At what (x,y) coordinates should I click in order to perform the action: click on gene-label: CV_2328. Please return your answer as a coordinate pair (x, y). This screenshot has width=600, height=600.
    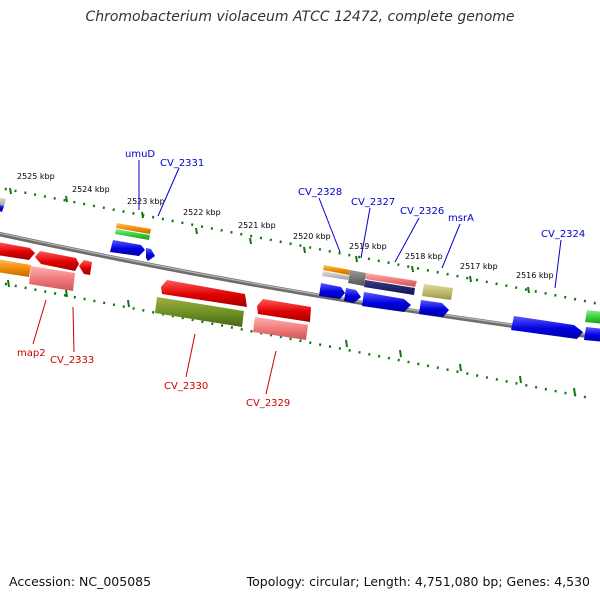
    Looking at the image, I should click on (320, 192).